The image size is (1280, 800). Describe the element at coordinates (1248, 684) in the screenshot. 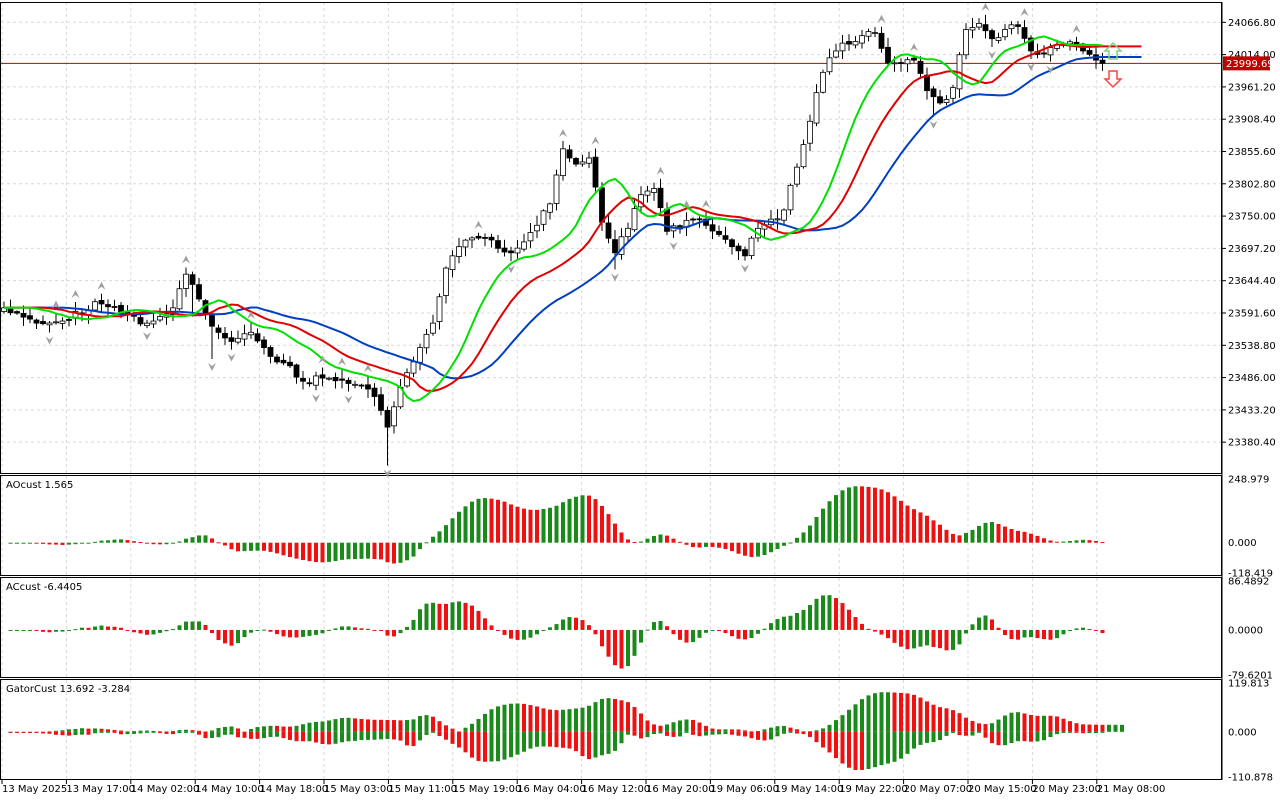

I see `gator-tick-label: 119.813` at that location.